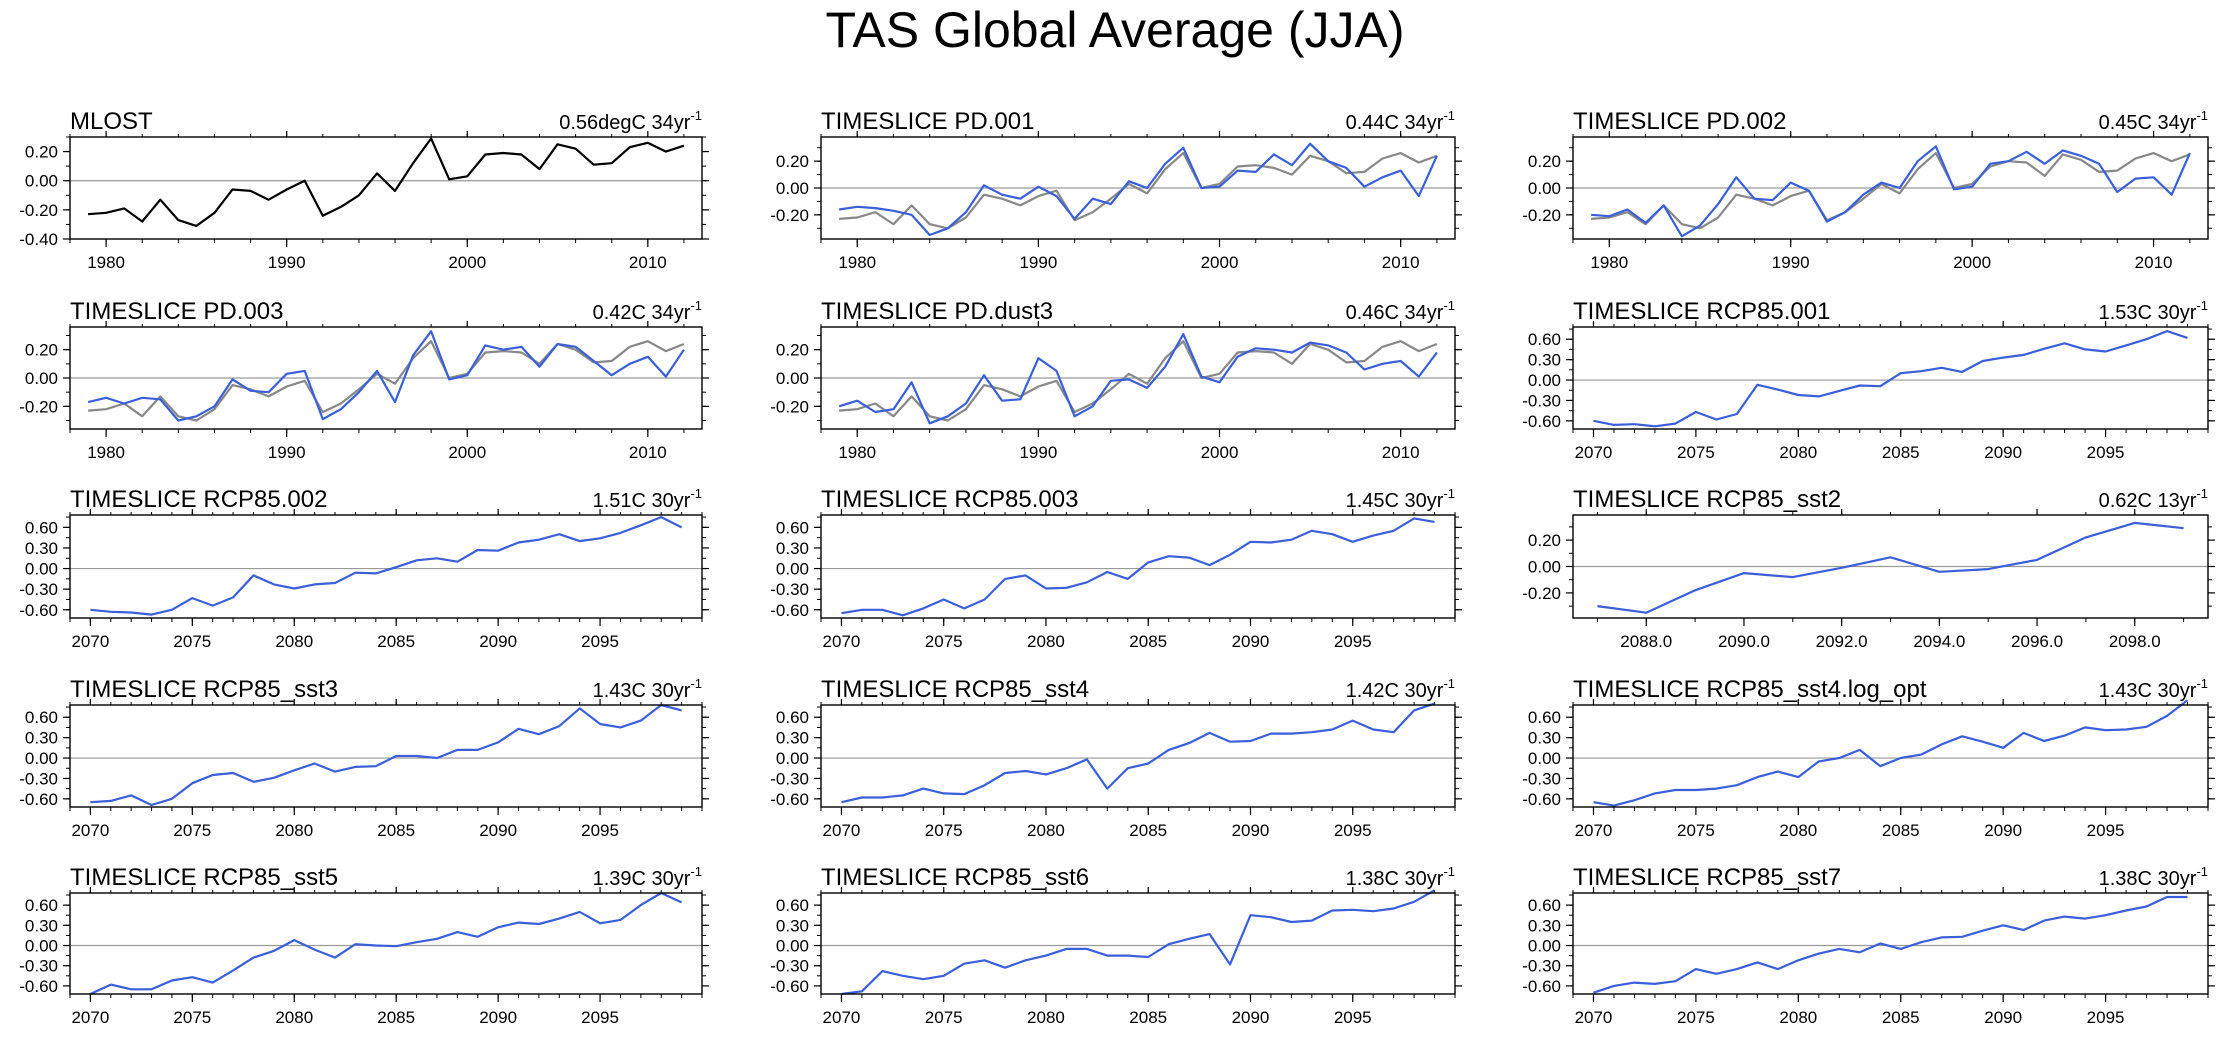  Describe the element at coordinates (937, 311) in the screenshot. I see `panel-title: TIMESLICE PD.dust3` at that location.